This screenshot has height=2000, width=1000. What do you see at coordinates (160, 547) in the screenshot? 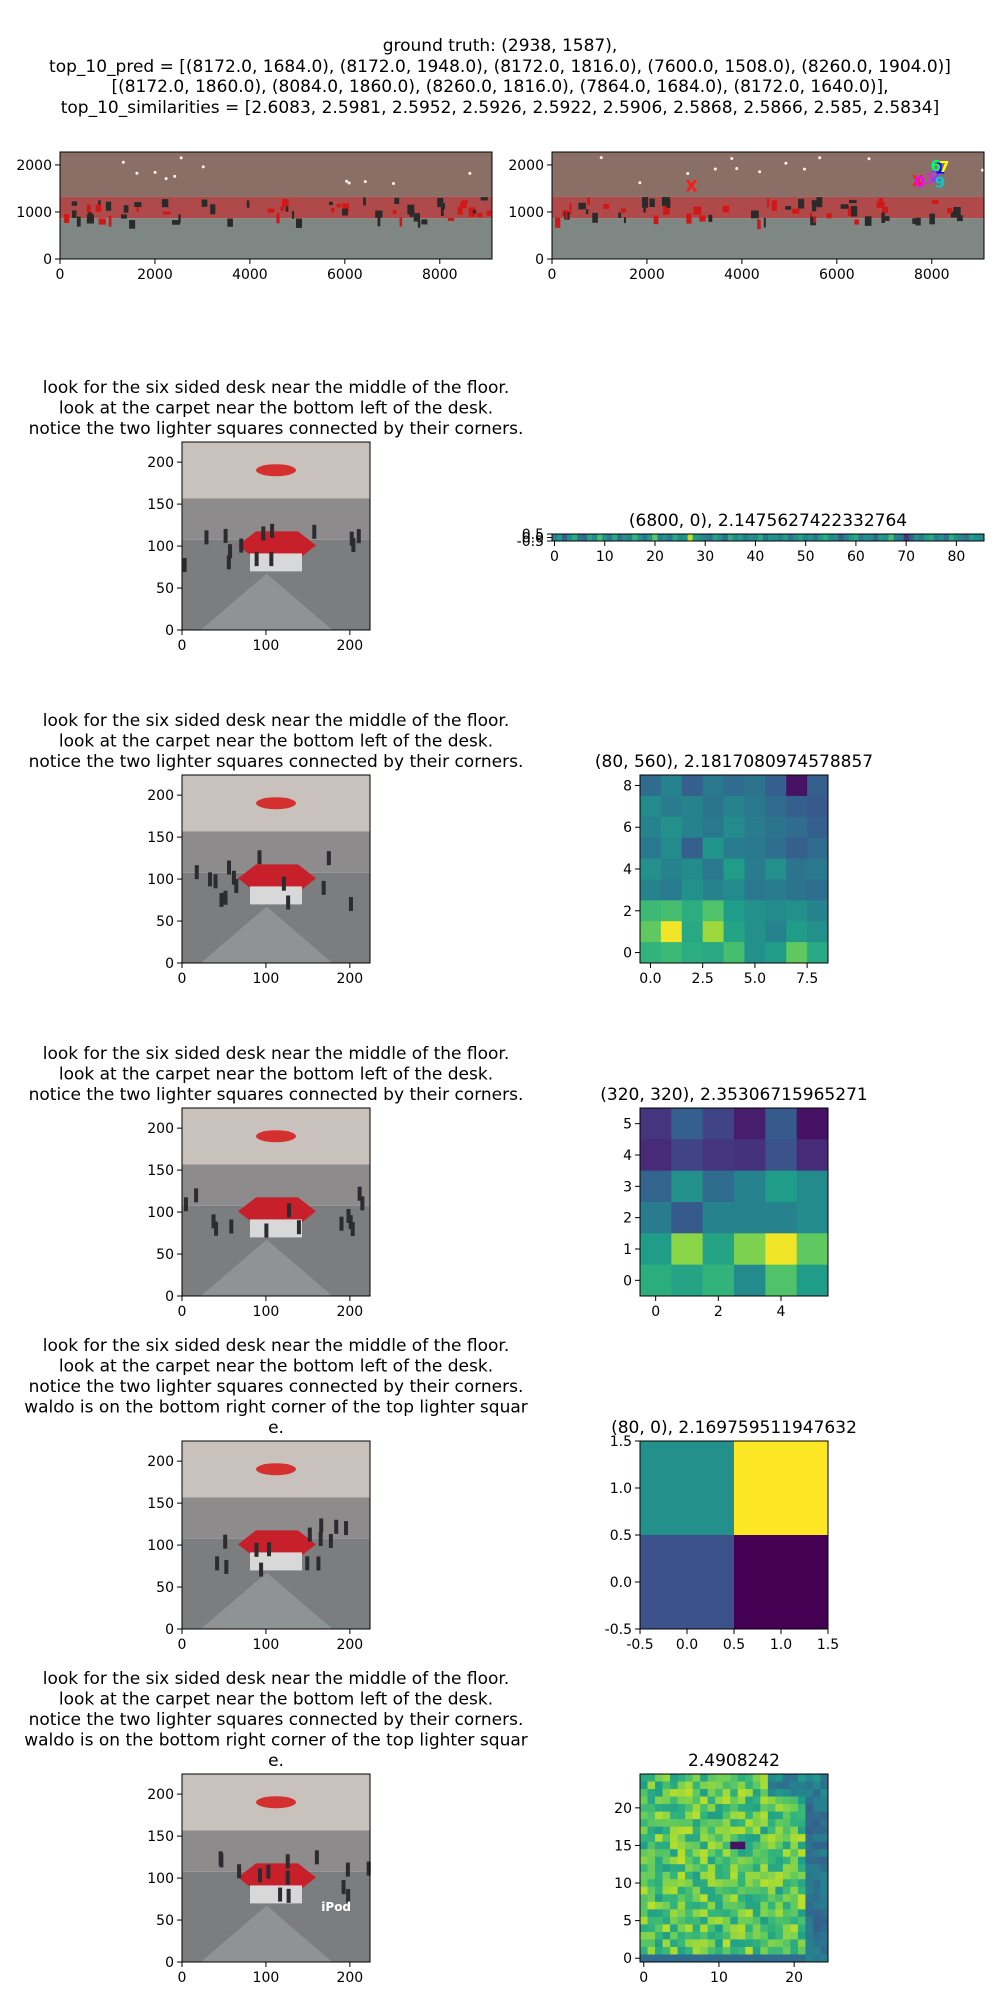
I see `y-tick-label: 100` at bounding box center [160, 547].